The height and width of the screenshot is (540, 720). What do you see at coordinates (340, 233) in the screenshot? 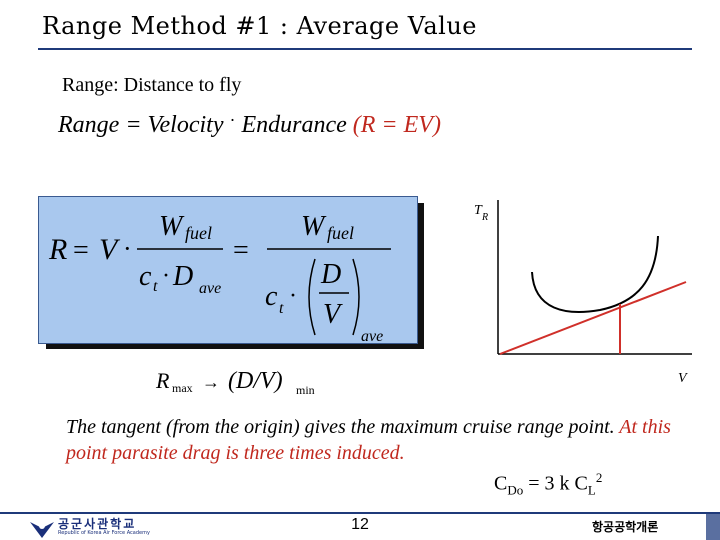
I see `formula-fuel2: fuel` at bounding box center [340, 233].